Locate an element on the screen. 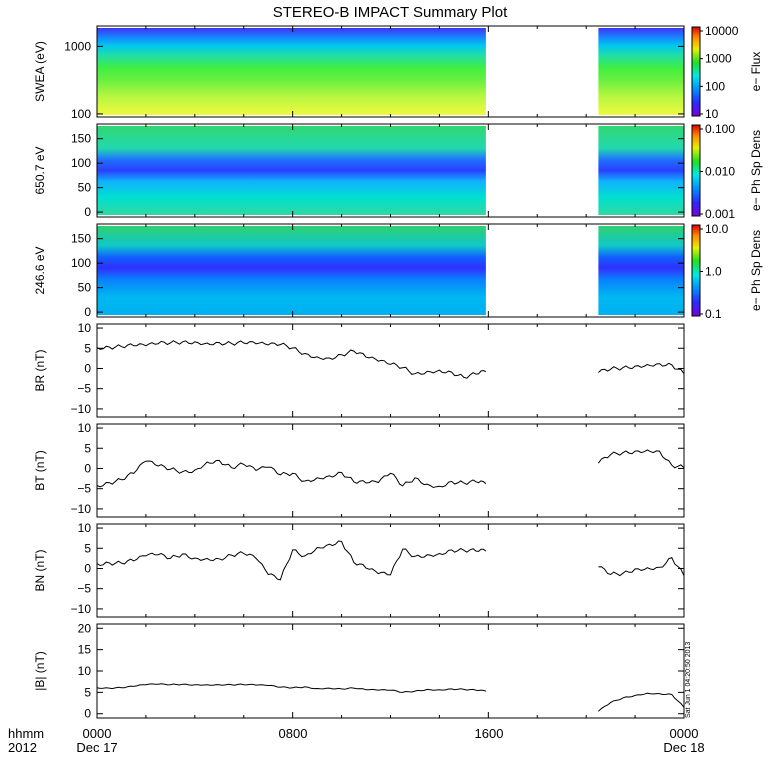  y-axis-label: BR (nT) is located at coordinates (40, 370).